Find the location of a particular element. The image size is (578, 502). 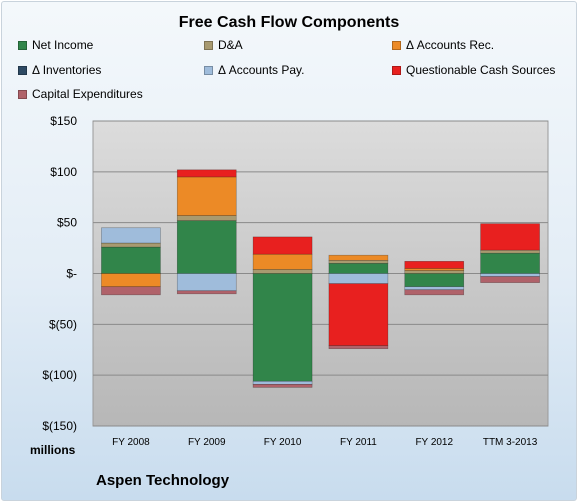

legend-item-capital-expenditures: Capital Expenditures is located at coordinates (80, 94).